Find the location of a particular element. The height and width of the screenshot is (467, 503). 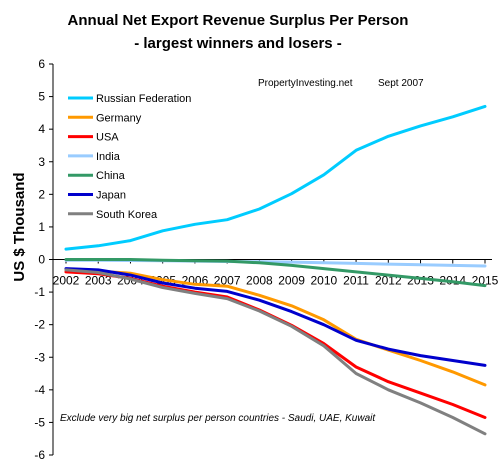

x-tick-label: 2008 is located at coordinates (259, 281).